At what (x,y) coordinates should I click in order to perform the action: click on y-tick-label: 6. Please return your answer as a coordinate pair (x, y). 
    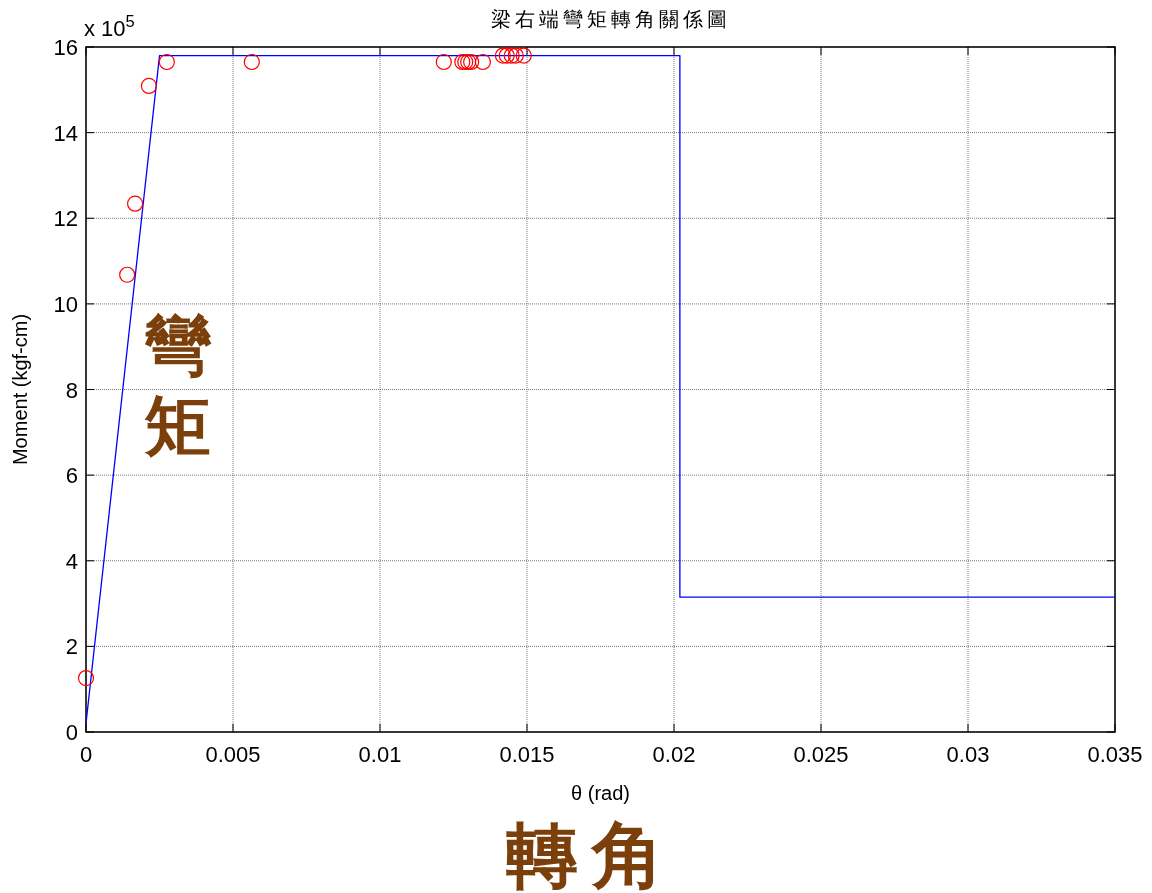
    Looking at the image, I should click on (71, 476).